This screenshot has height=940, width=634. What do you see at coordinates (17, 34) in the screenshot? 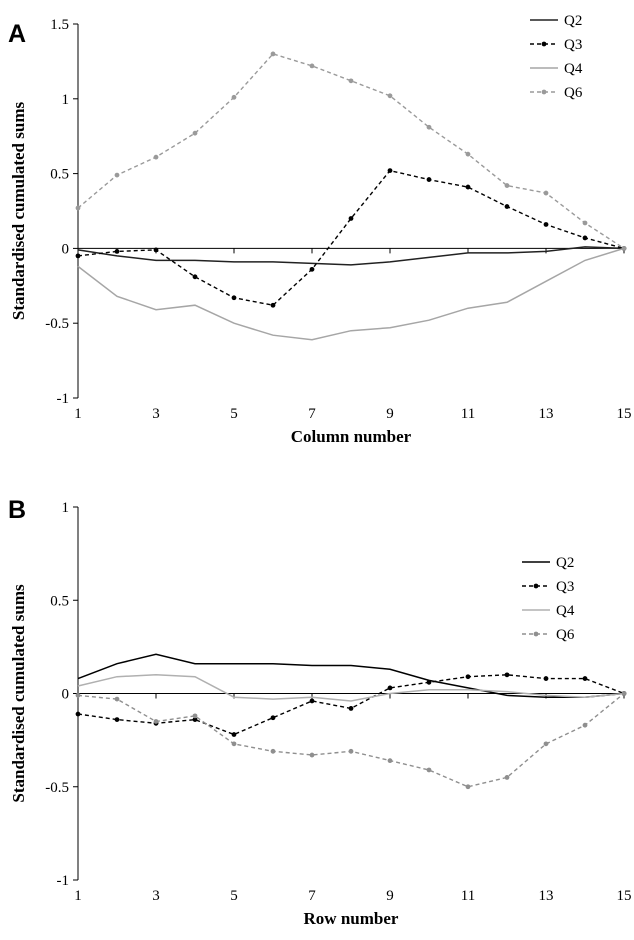
I see `panel-label: A` at bounding box center [17, 34].